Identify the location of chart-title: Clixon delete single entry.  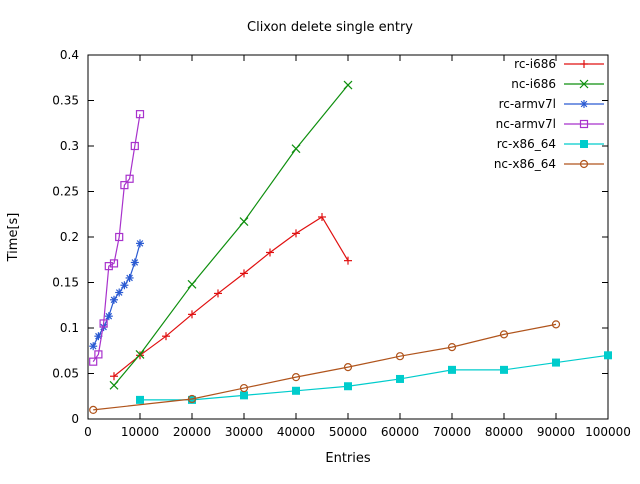
(330, 27).